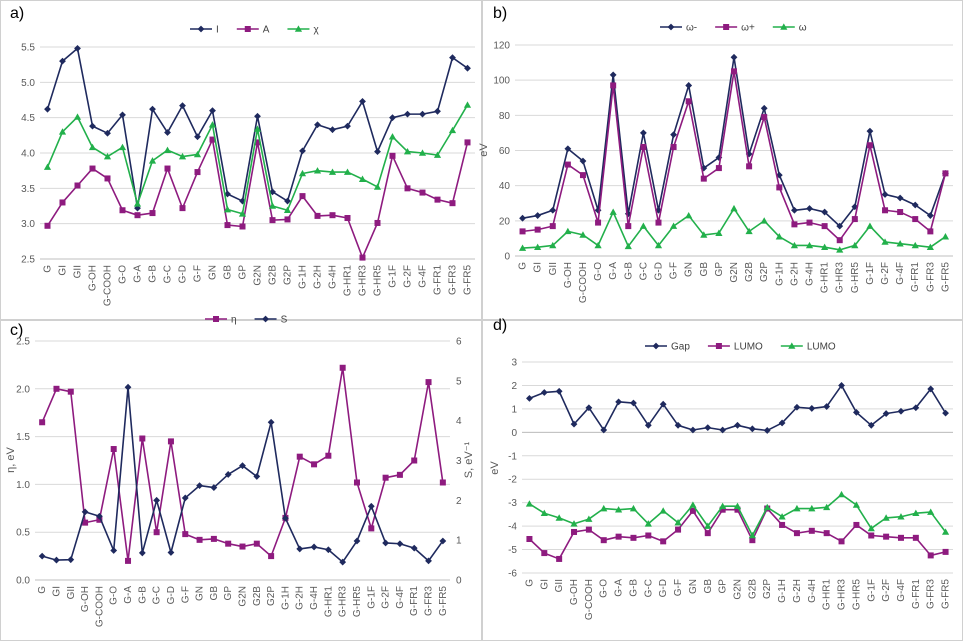 The width and height of the screenshot is (963, 641). I want to click on legend-label: ω, so click(803, 28).